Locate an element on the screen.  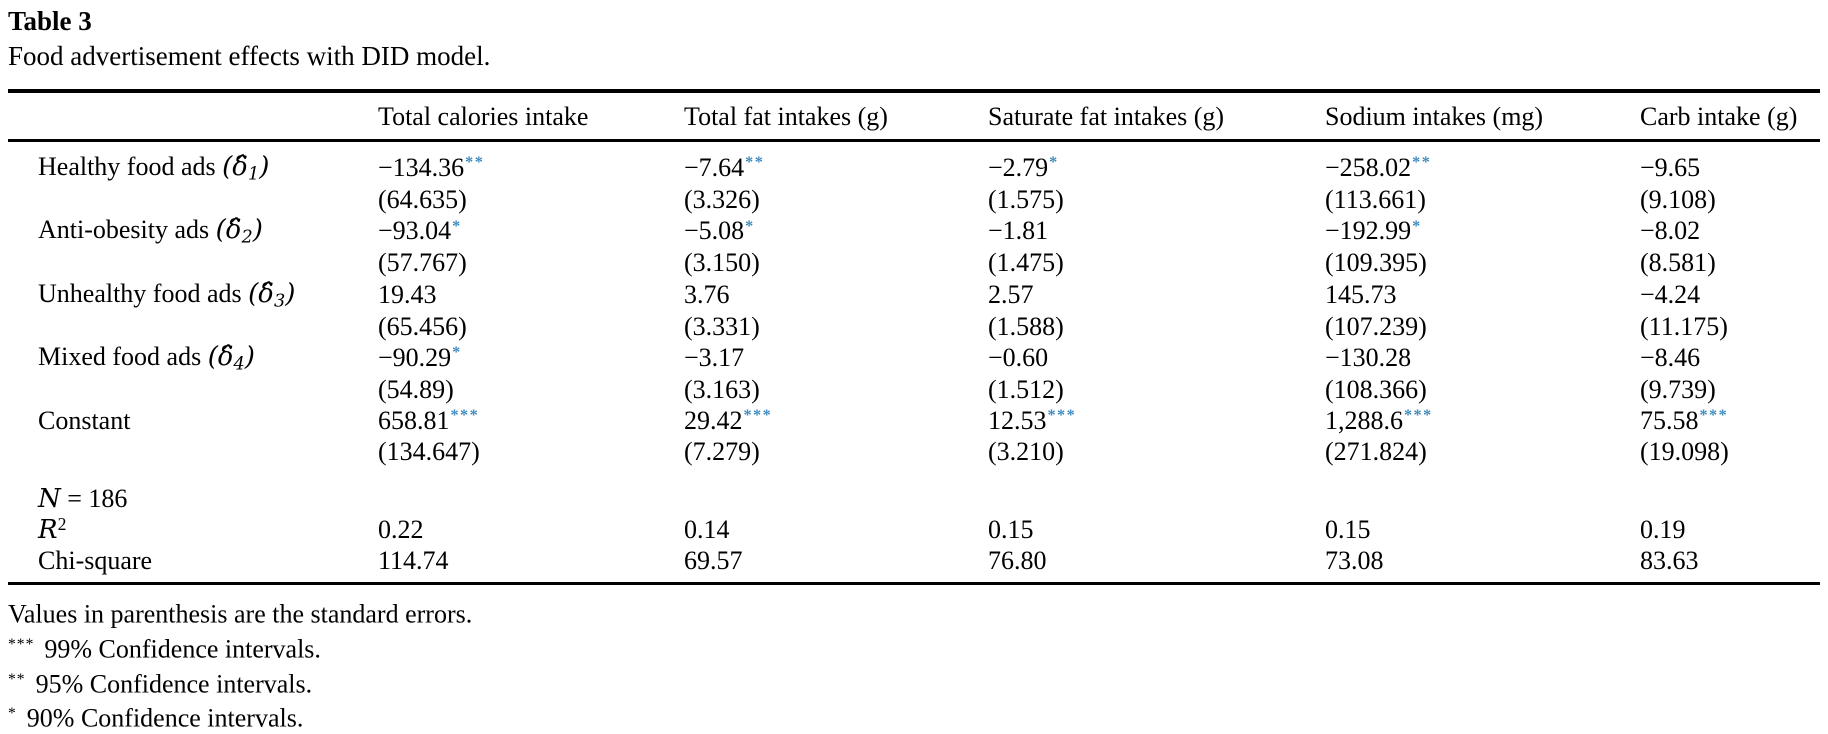
footnote-text: 90% Confidence intervals. is located at coordinates (165, 718).